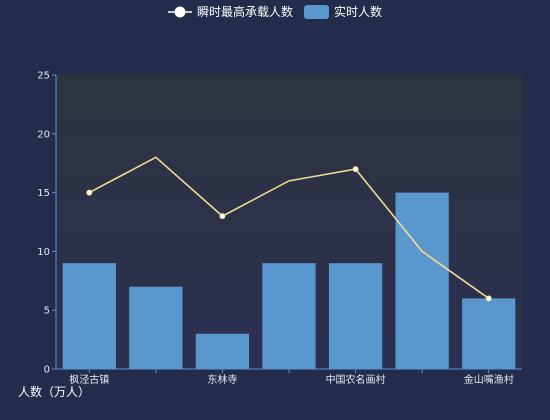 The width and height of the screenshot is (550, 420). Describe the element at coordinates (43, 134) in the screenshot. I see `y-tick-label: 20` at that location.